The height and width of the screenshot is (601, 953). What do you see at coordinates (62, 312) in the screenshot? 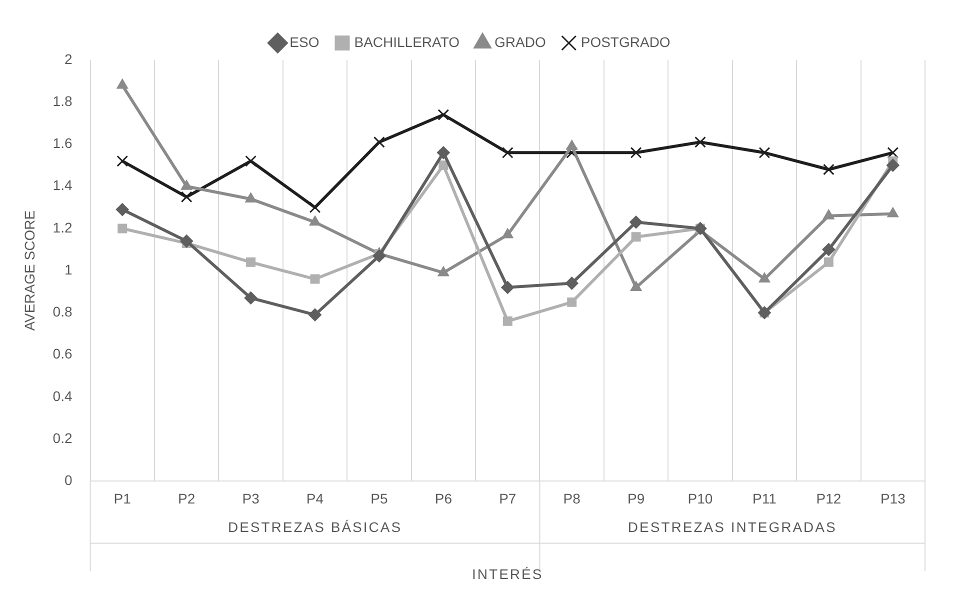
I see `y-tick-label: 0.8` at bounding box center [62, 312].